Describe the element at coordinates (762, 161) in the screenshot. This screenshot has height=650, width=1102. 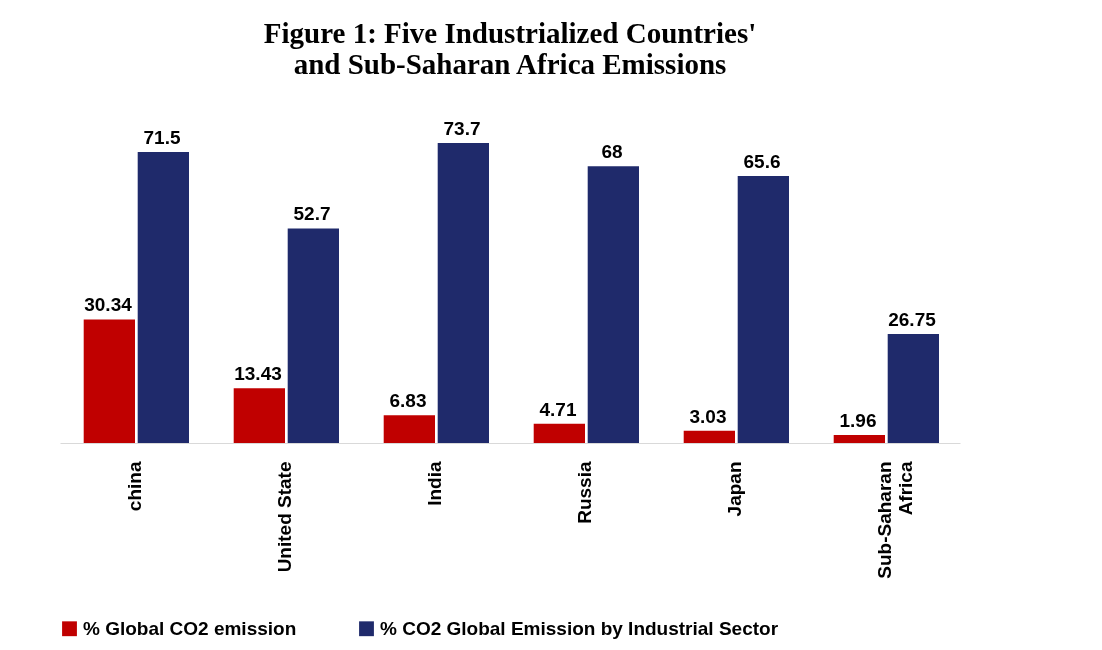
I see `data-label: 65.6` at that location.